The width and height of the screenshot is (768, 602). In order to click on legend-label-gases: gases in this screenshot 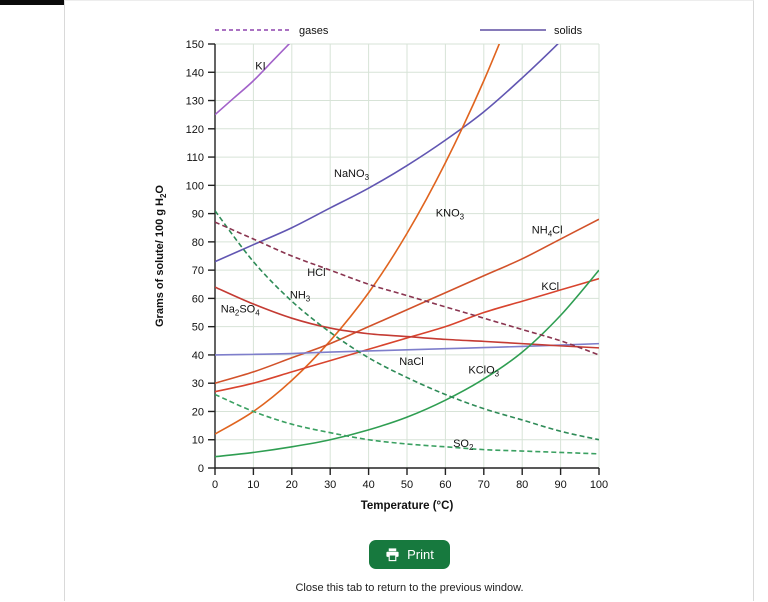, I will do `click(314, 31)`.